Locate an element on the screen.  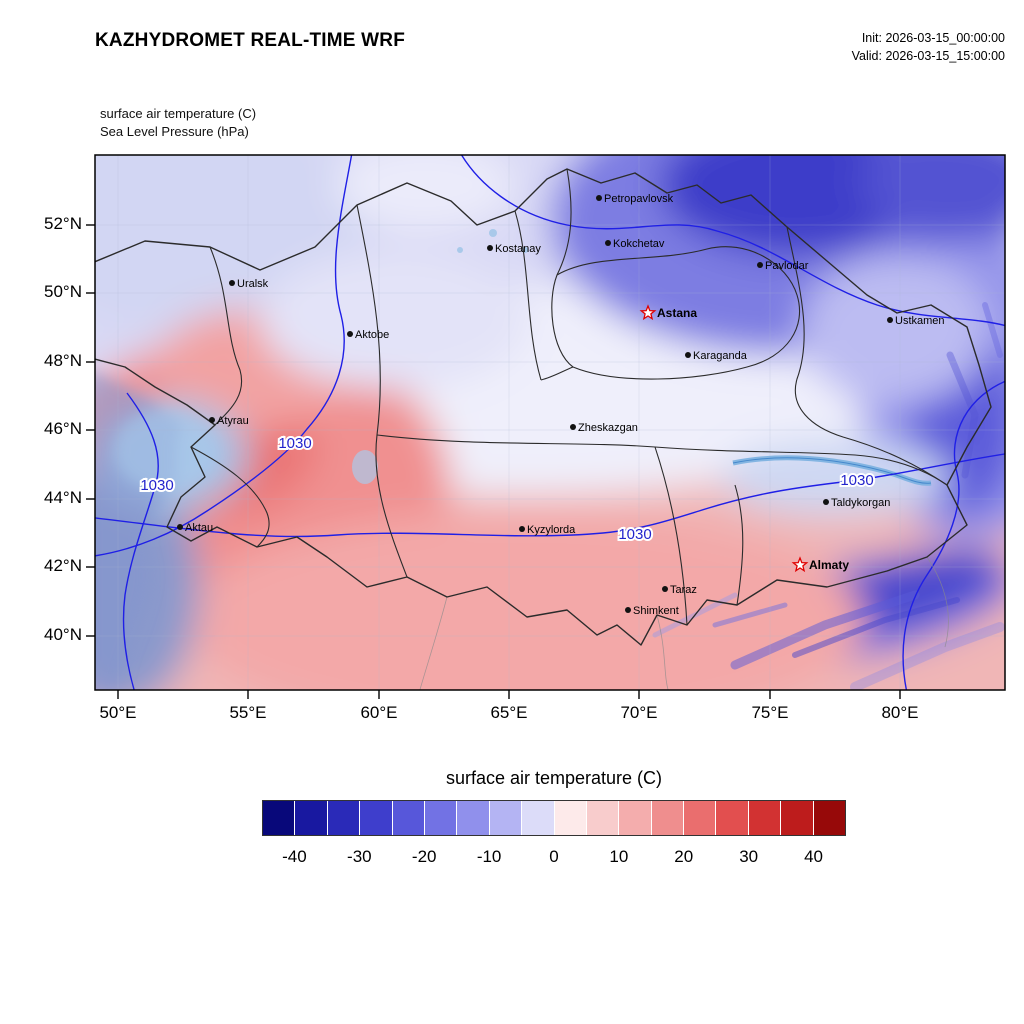
colorbar-tick-label: 20 is located at coordinates (684, 856).